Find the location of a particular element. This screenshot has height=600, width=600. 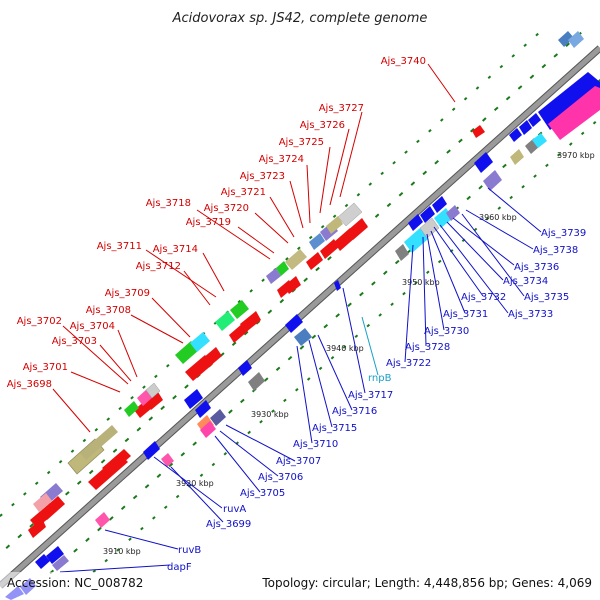

tick-label-3940: 3940 kbp is located at coordinates (345, 348).